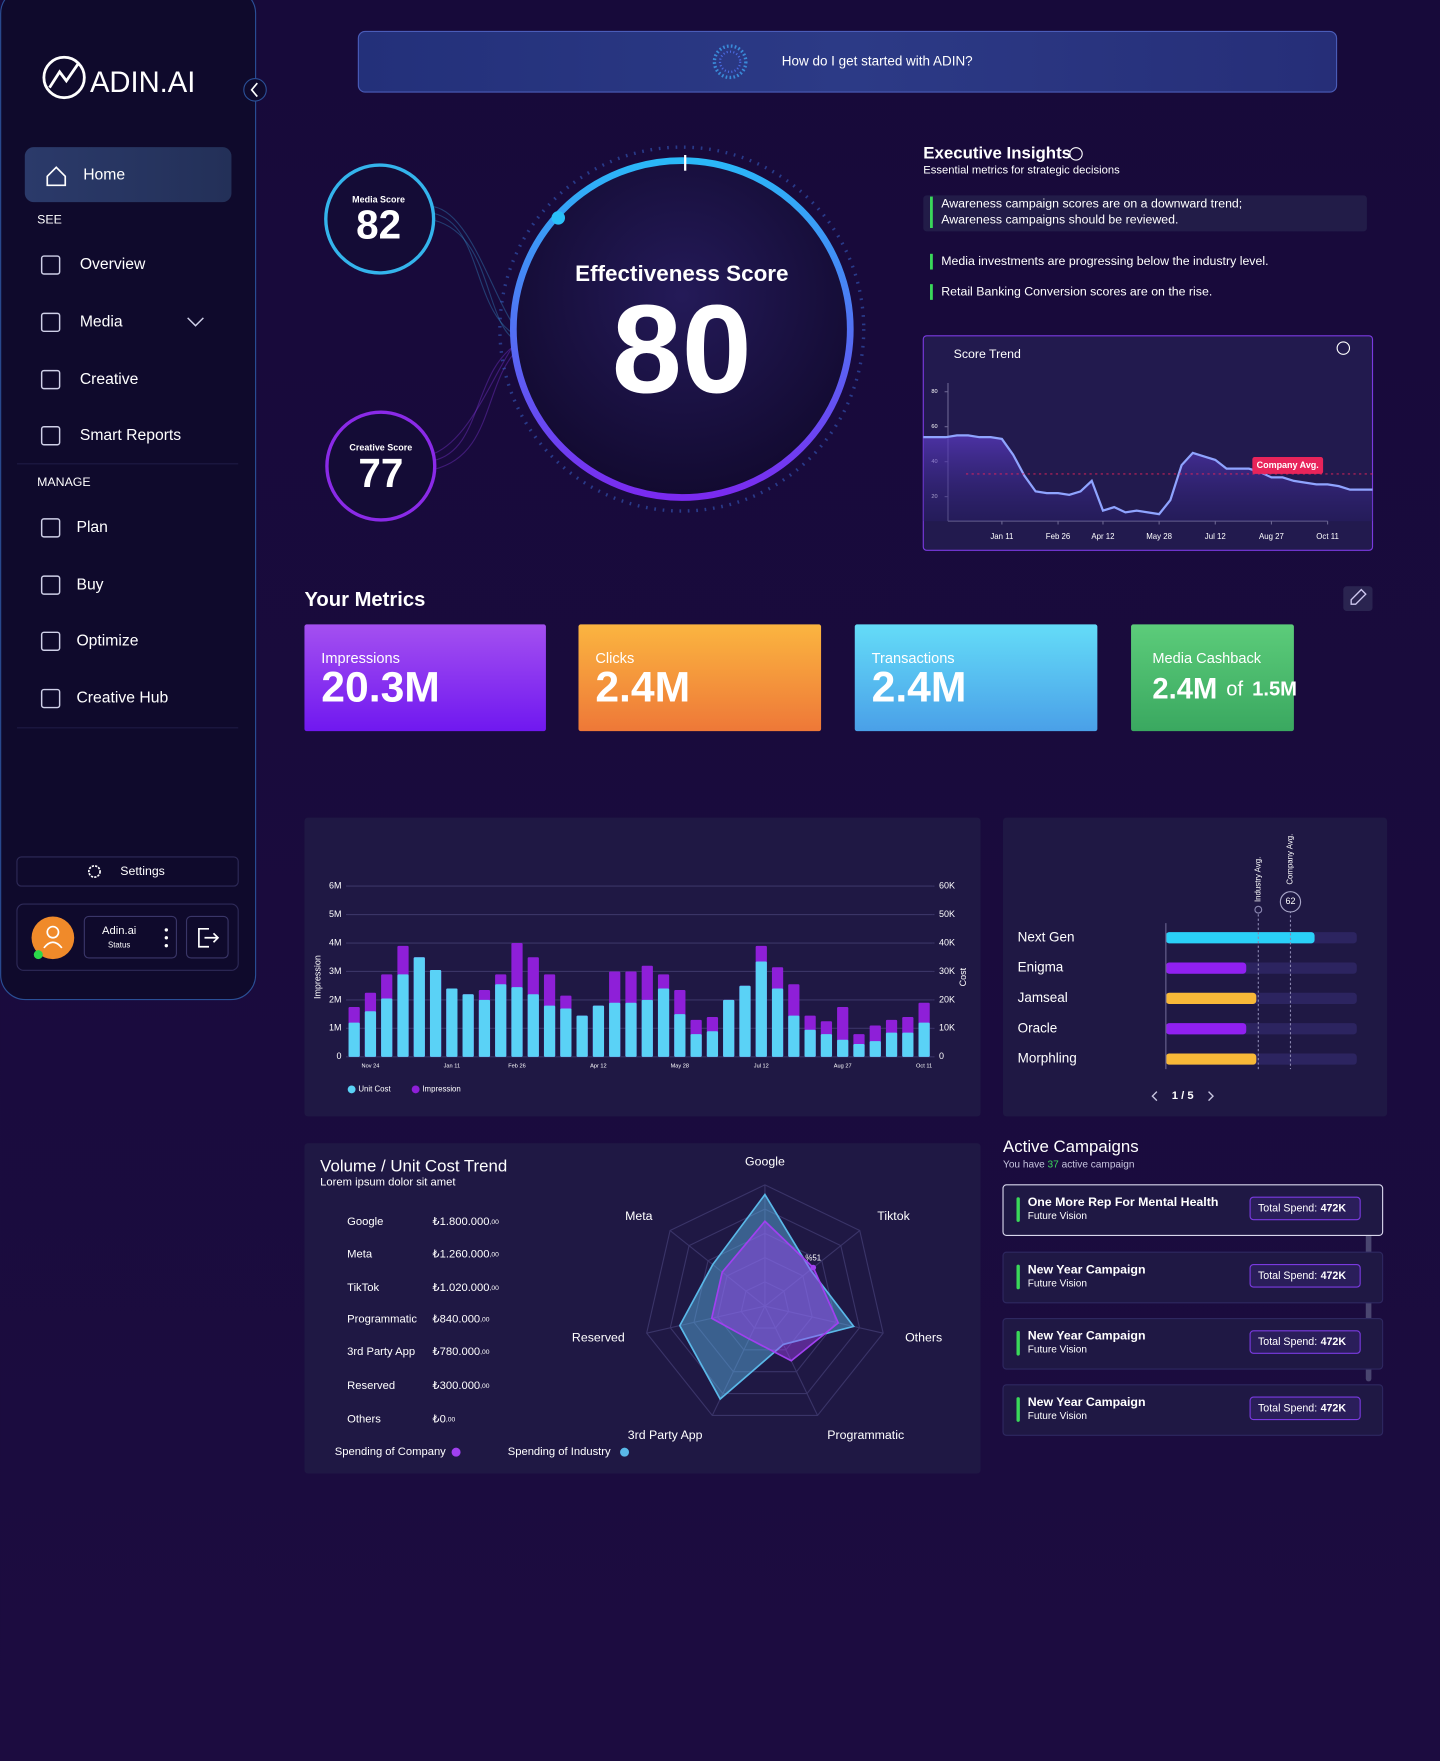 This screenshot has height=1761, width=1440. What do you see at coordinates (1288, 465) in the screenshot?
I see `reference-label: Company Avg.` at bounding box center [1288, 465].